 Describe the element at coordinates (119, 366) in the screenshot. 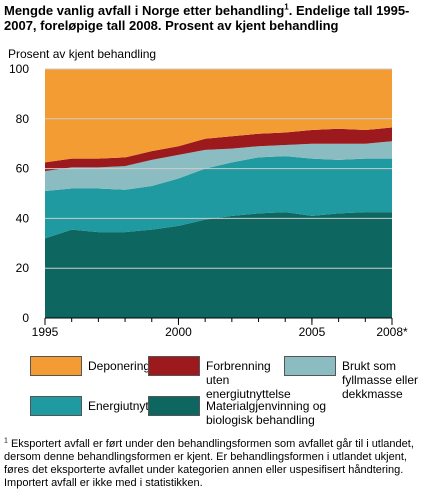

I see `legend-label-deponering: Deponering` at that location.